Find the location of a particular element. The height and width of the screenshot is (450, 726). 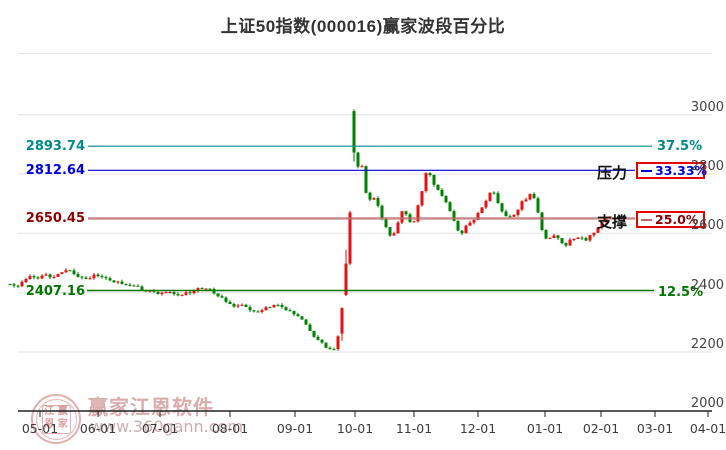

level-pct-12-5: 12.5% is located at coordinates (681, 292).